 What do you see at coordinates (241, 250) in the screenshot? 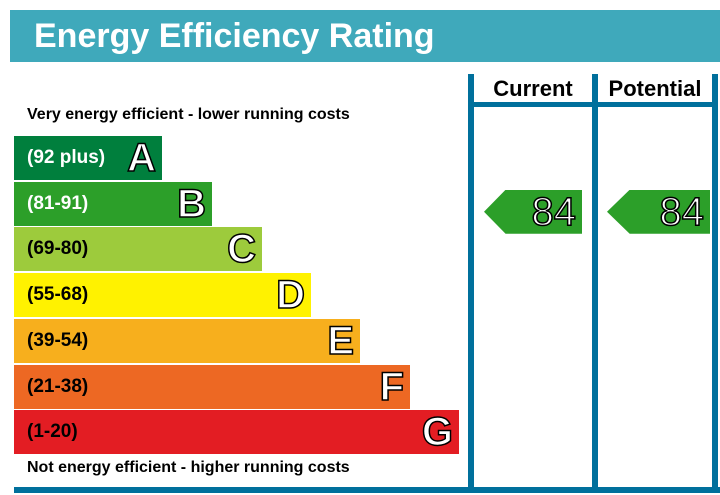
I see `band-letter: C` at bounding box center [241, 250].